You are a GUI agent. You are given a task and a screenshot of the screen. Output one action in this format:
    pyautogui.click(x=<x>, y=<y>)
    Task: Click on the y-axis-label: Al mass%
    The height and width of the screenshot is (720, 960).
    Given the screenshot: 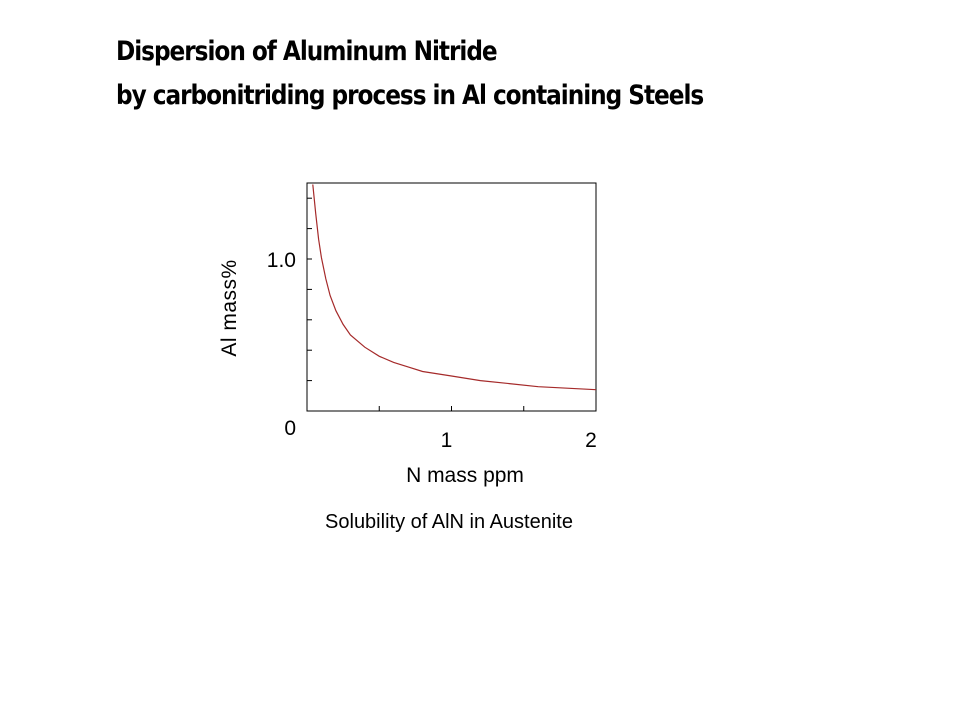 What is the action you would take?
    pyautogui.click(x=229, y=307)
    